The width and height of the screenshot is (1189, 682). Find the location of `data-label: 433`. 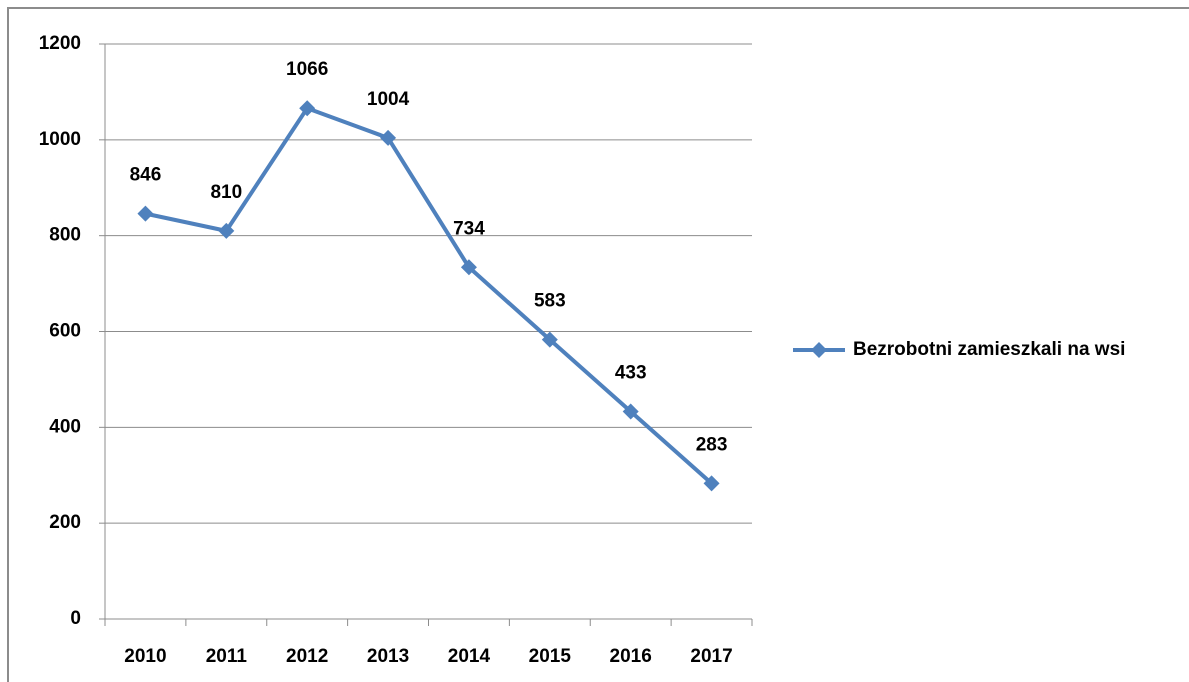

data-label: 433 is located at coordinates (631, 373).